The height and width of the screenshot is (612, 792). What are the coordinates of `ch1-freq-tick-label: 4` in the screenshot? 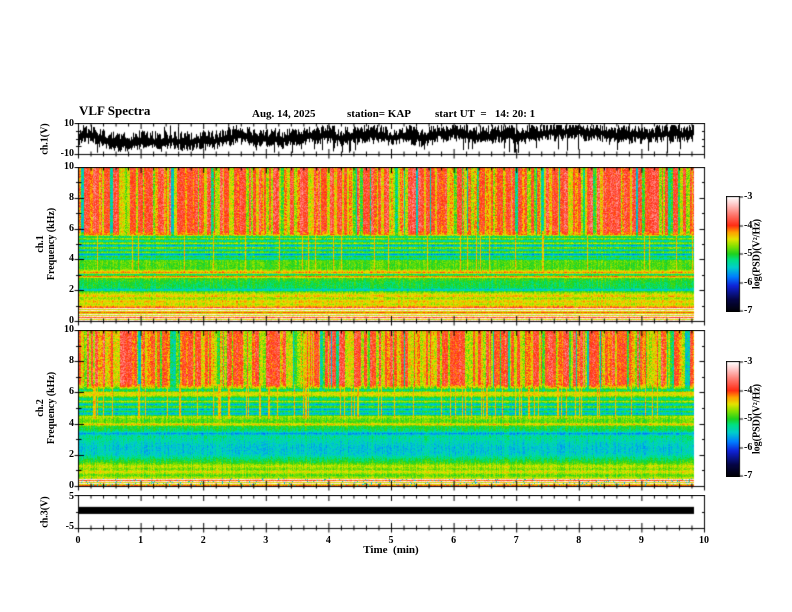 It's located at (71, 258).